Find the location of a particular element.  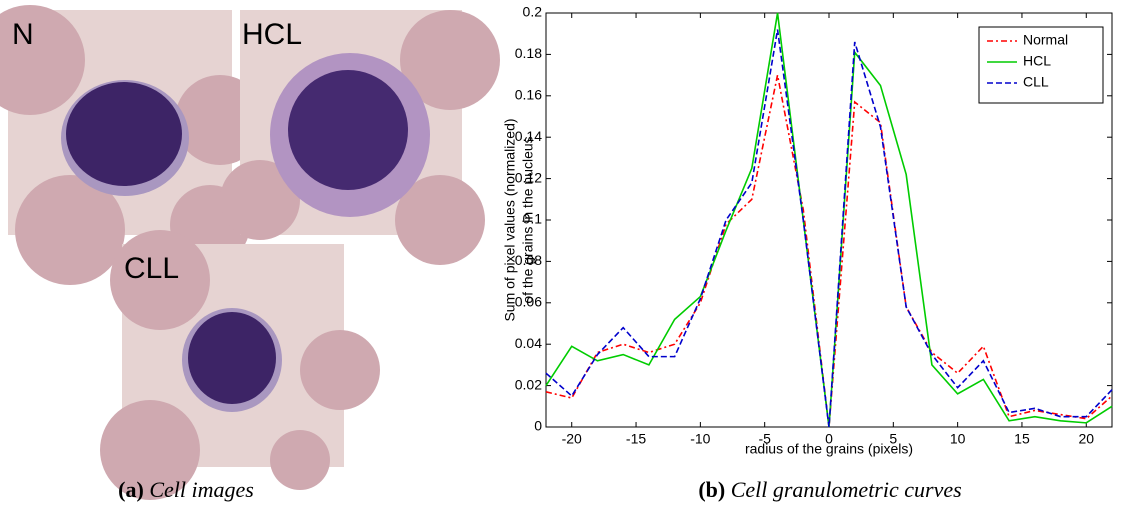

caption-text: Cell images is located at coordinates (201, 489).